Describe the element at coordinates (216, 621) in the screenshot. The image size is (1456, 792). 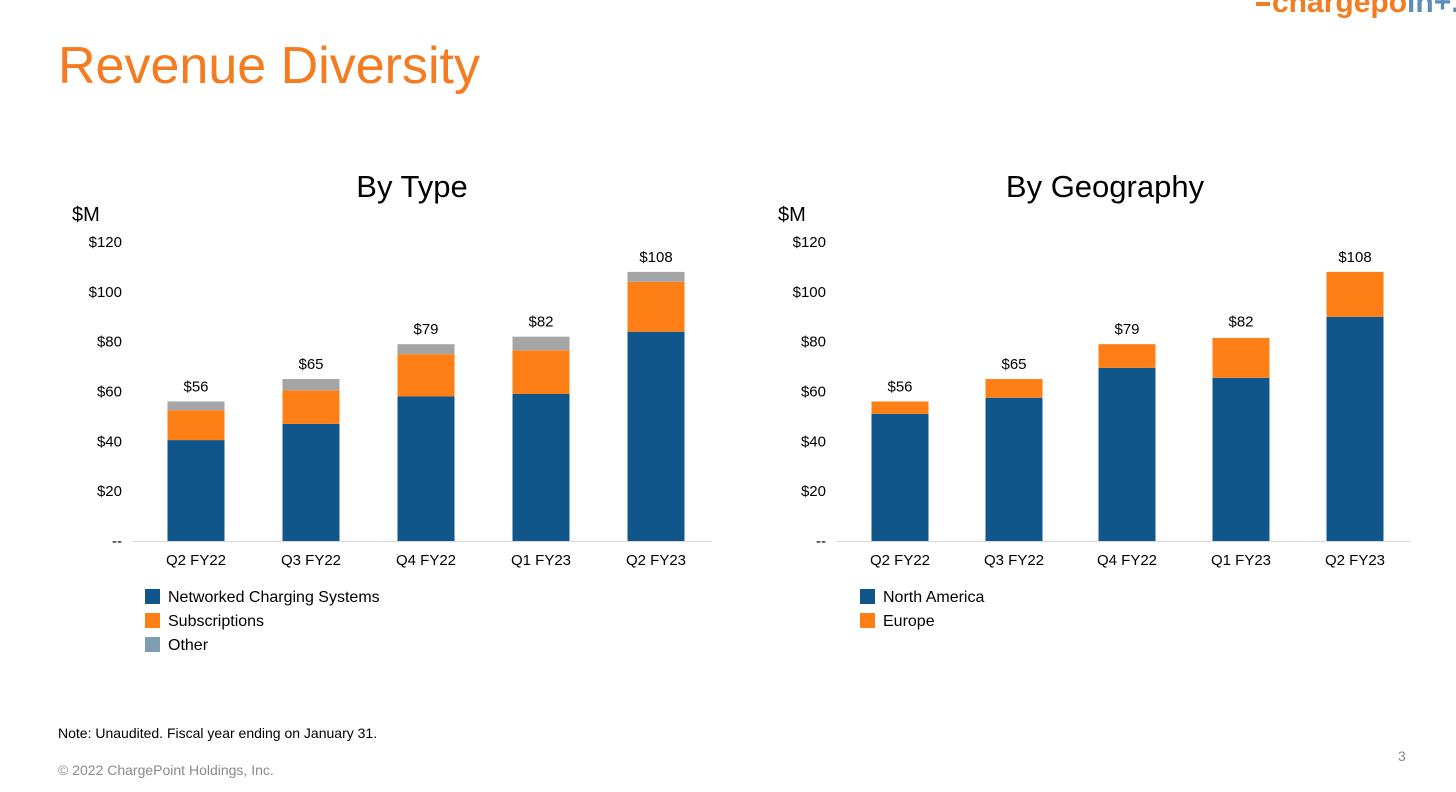
I see `legend-label: Subscriptions` at that location.